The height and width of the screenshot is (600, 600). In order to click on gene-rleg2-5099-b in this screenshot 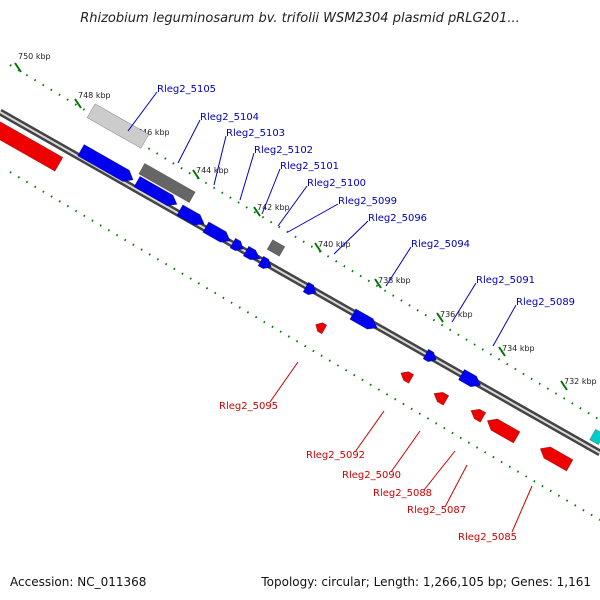, I will do `click(265, 263)`.